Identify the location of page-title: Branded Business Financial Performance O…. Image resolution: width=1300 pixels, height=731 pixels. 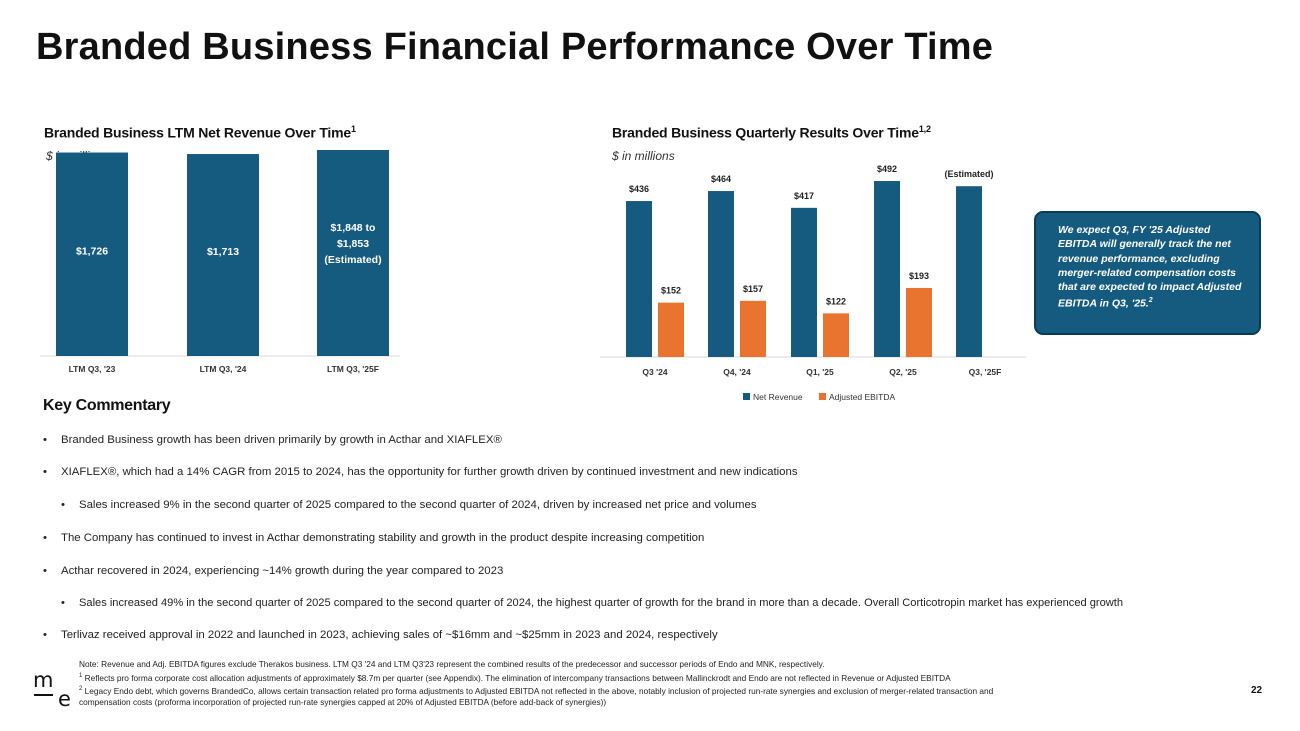
(515, 47).